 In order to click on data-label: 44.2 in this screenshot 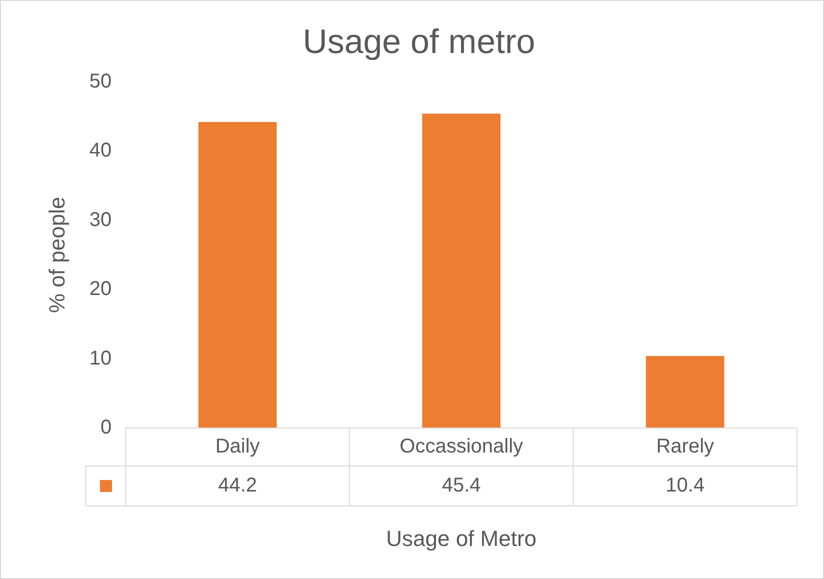, I will do `click(238, 485)`.